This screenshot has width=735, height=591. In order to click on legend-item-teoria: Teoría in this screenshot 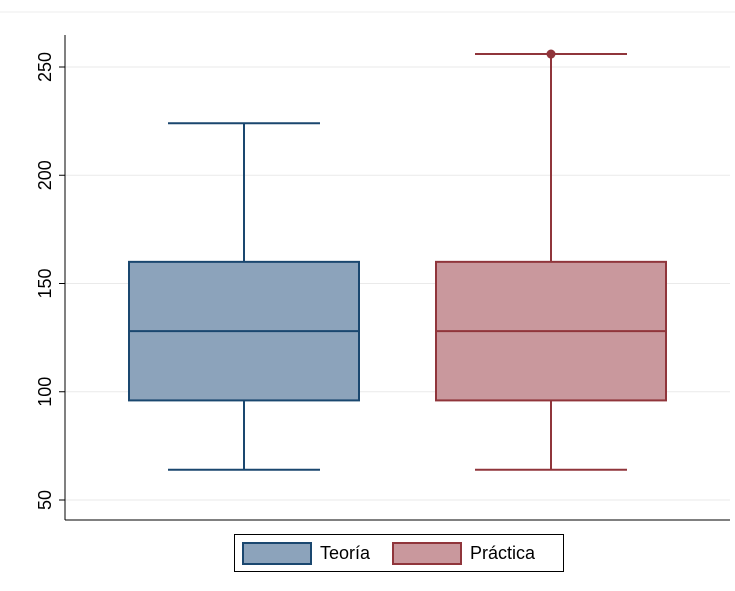, I will do `click(306, 553)`.